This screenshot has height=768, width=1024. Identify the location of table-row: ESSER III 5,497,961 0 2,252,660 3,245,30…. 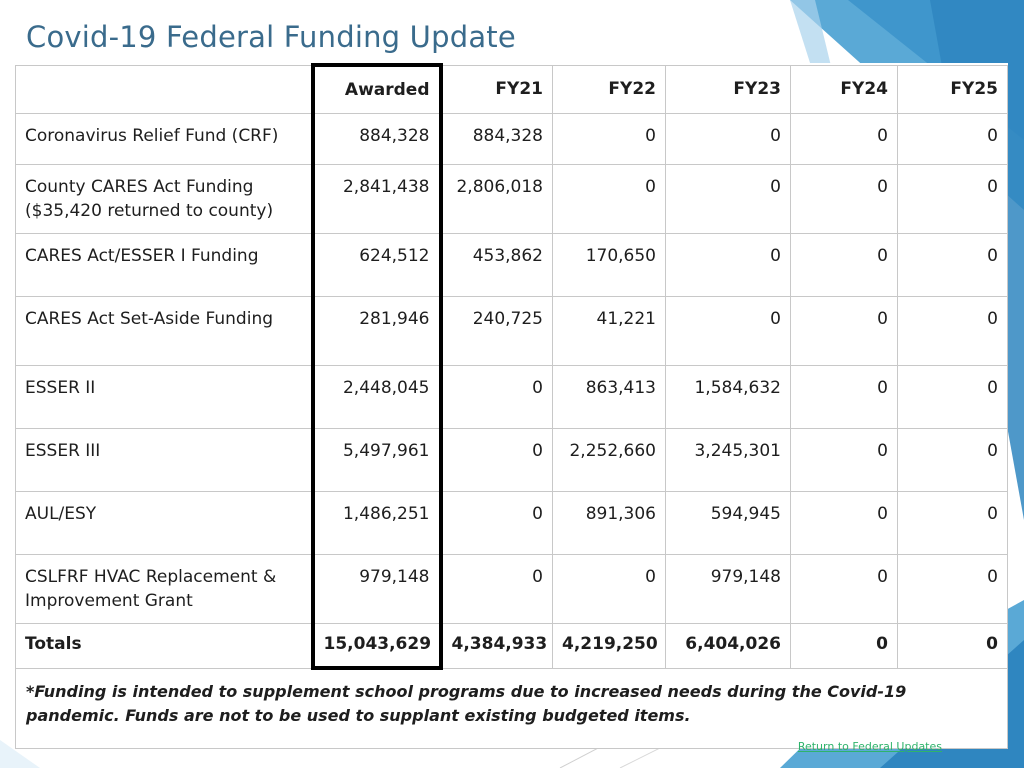
(511, 460).